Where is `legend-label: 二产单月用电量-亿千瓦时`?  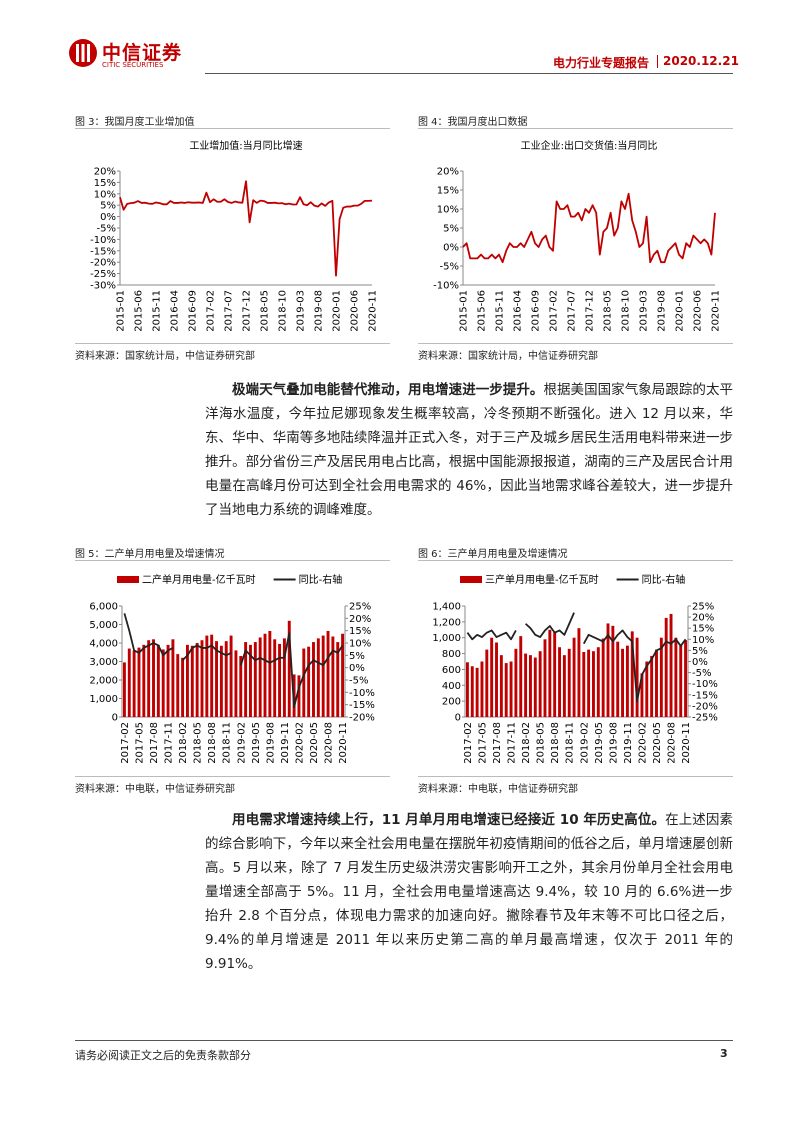
legend-label: 二产单月用电量-亿千瓦时 is located at coordinates (199, 579).